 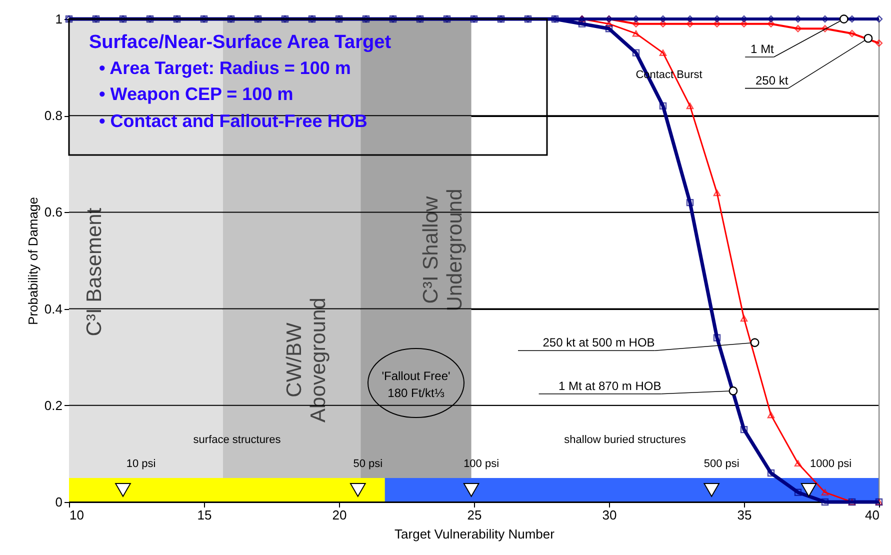 I want to click on text: Surface/Near-Surface Area Target, so click(x=240, y=42).